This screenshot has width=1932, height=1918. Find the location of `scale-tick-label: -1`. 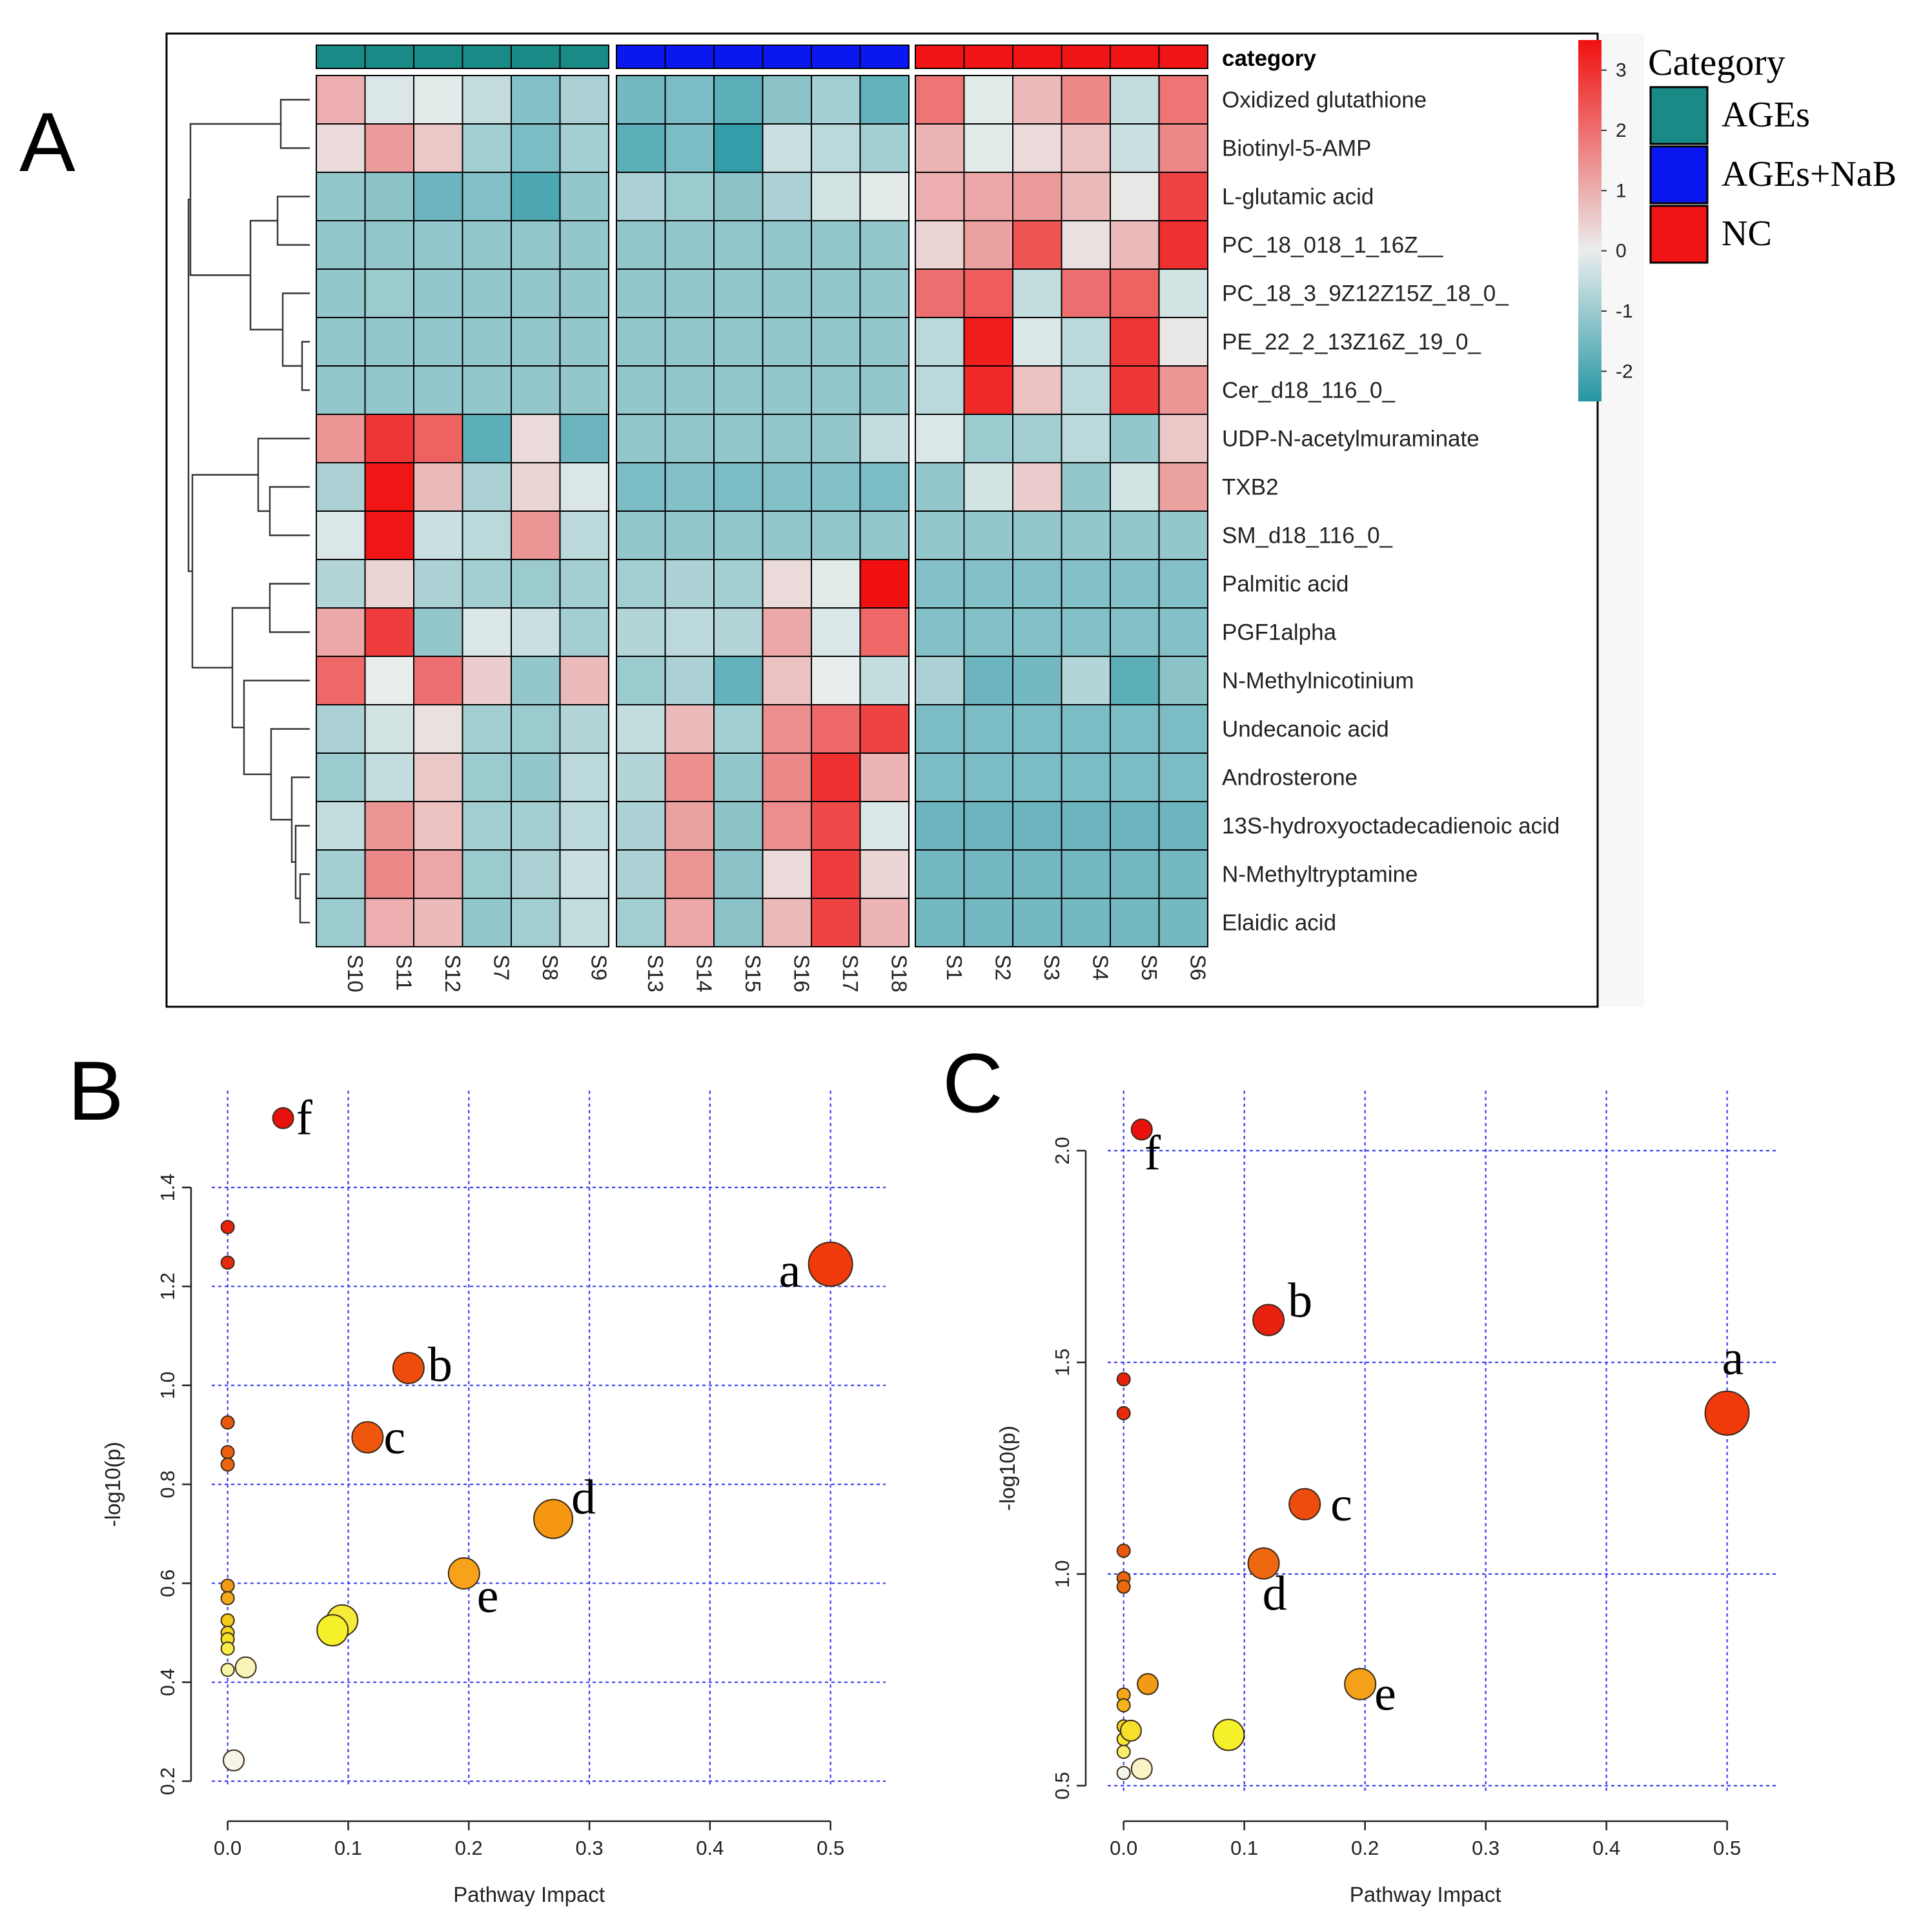

scale-tick-label: -1 is located at coordinates (1624, 311).